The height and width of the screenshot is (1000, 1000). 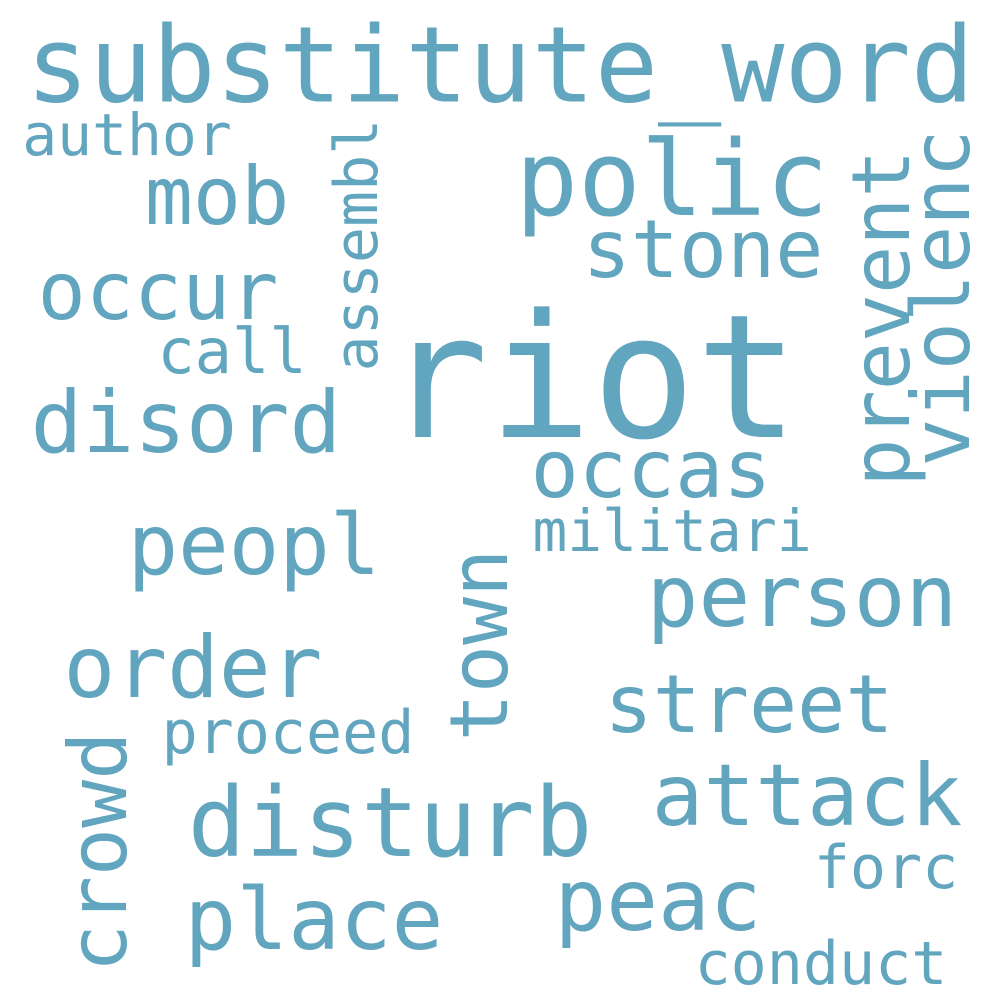 I want to click on word-occas: occas, so click(x=651, y=469).